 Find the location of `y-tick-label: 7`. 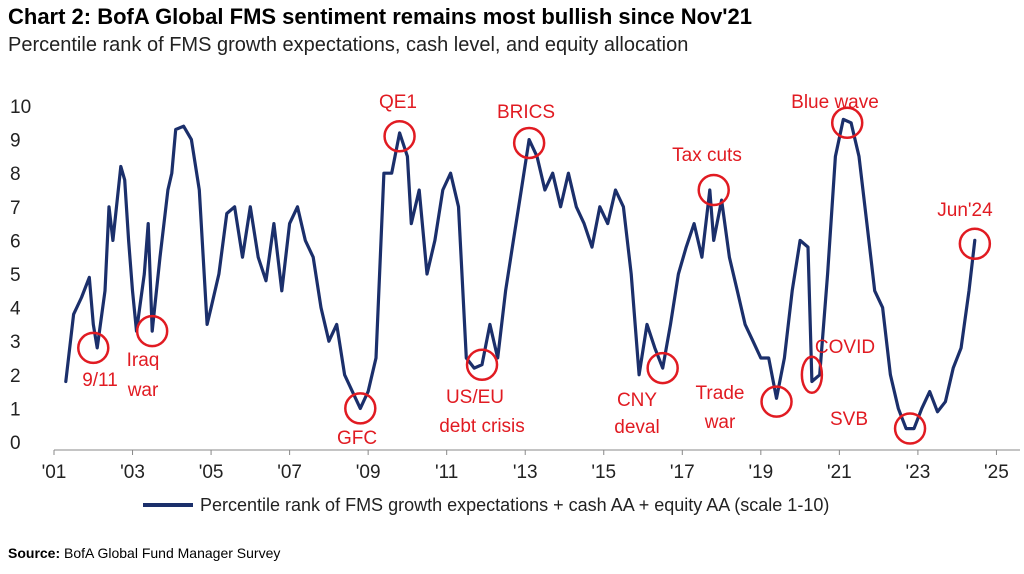

y-tick-label: 7 is located at coordinates (15, 208).